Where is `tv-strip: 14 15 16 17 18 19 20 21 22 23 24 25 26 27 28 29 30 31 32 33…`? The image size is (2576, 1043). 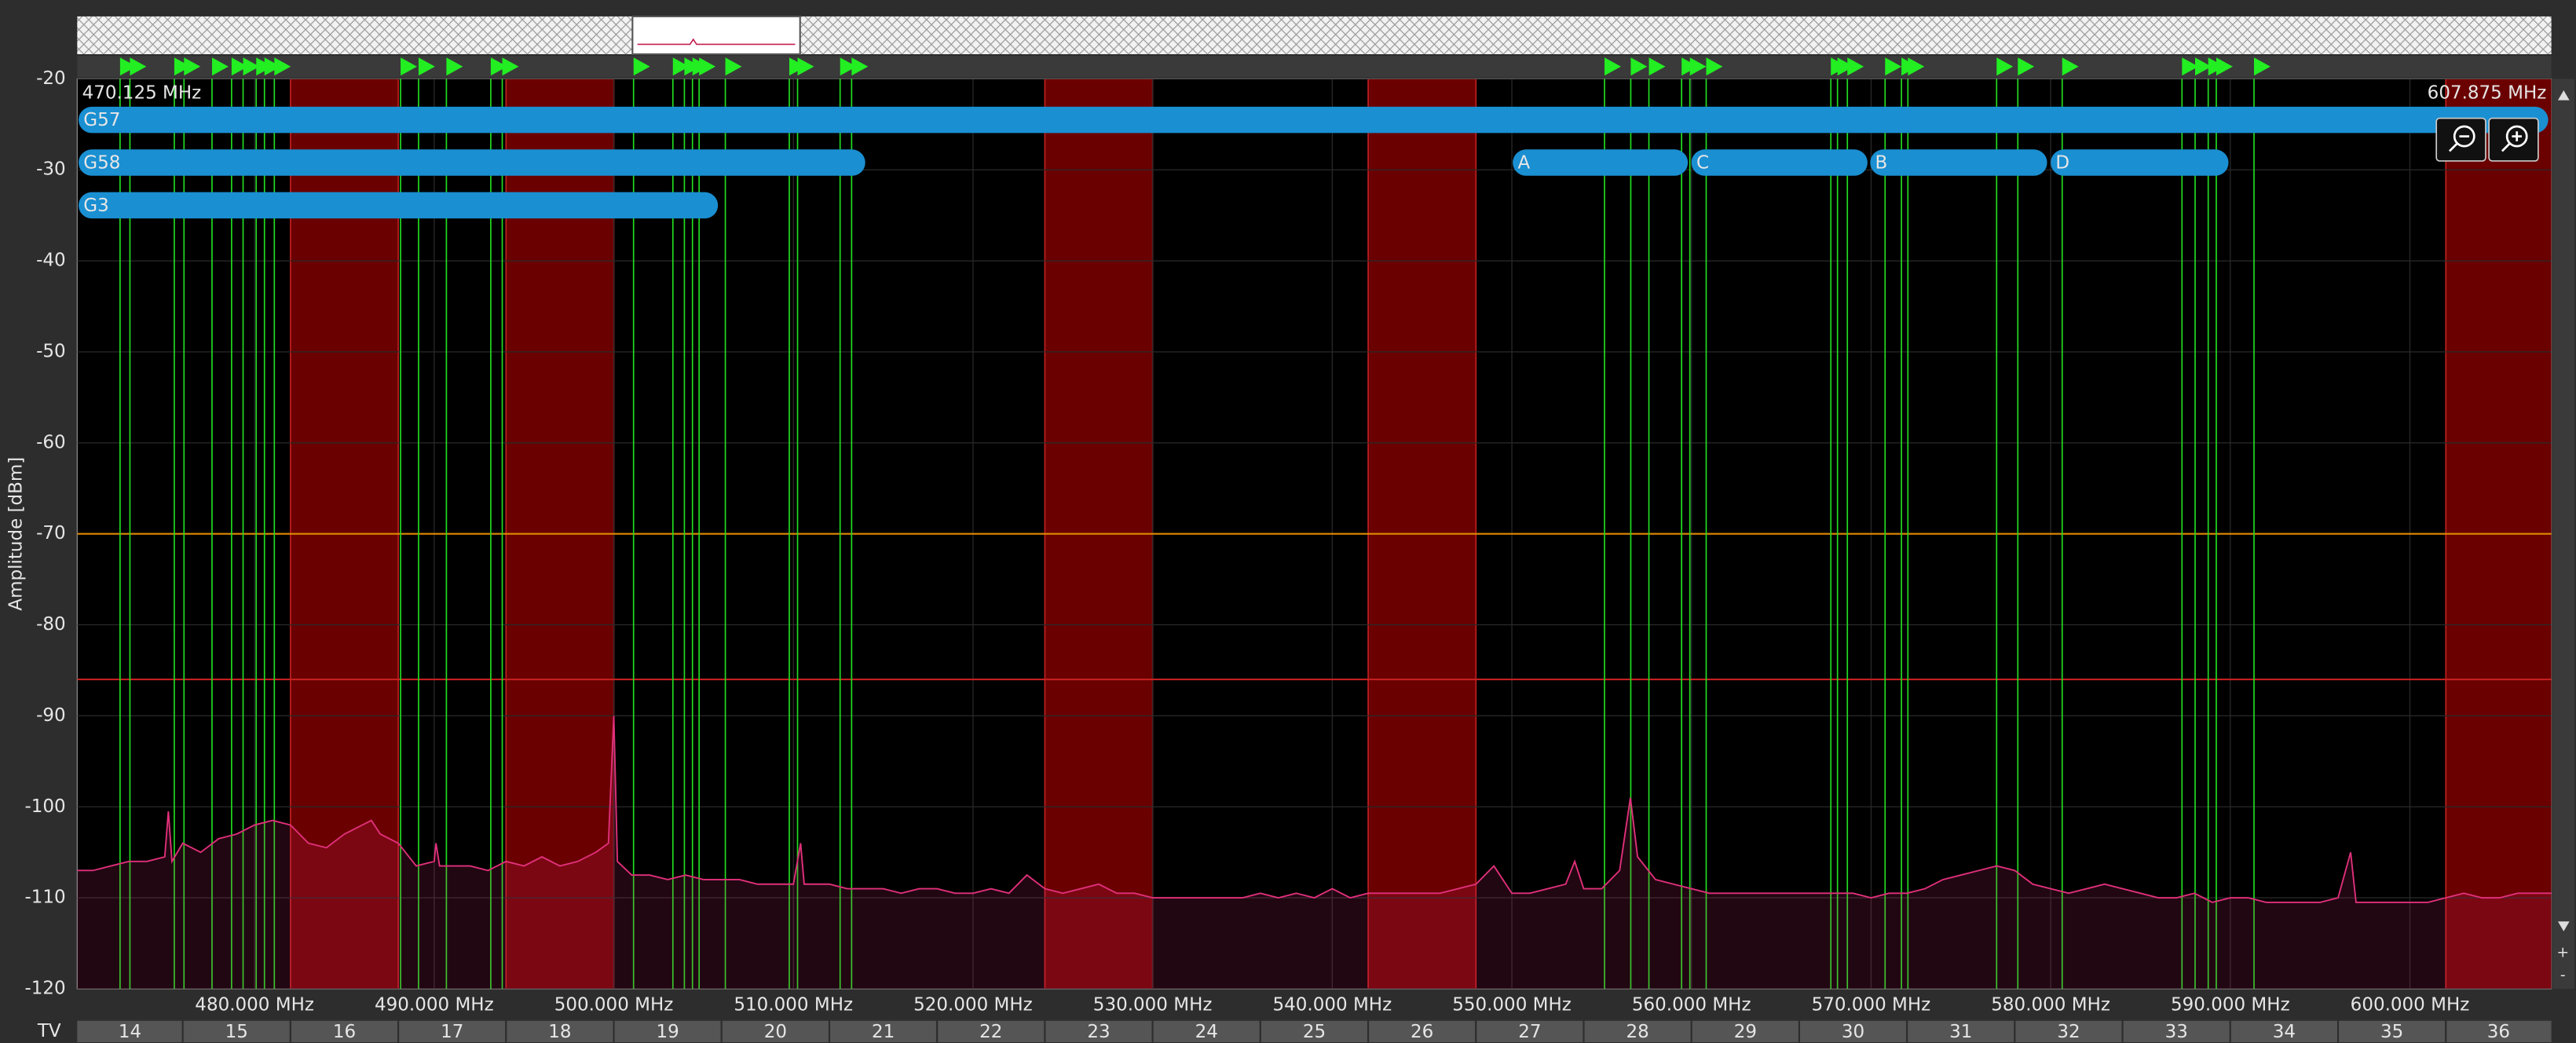
tv-strip: 14 15 16 17 18 19 20 21 22 23 24 25 26 27 28 29 30 31 32 33… is located at coordinates (1314, 1031).